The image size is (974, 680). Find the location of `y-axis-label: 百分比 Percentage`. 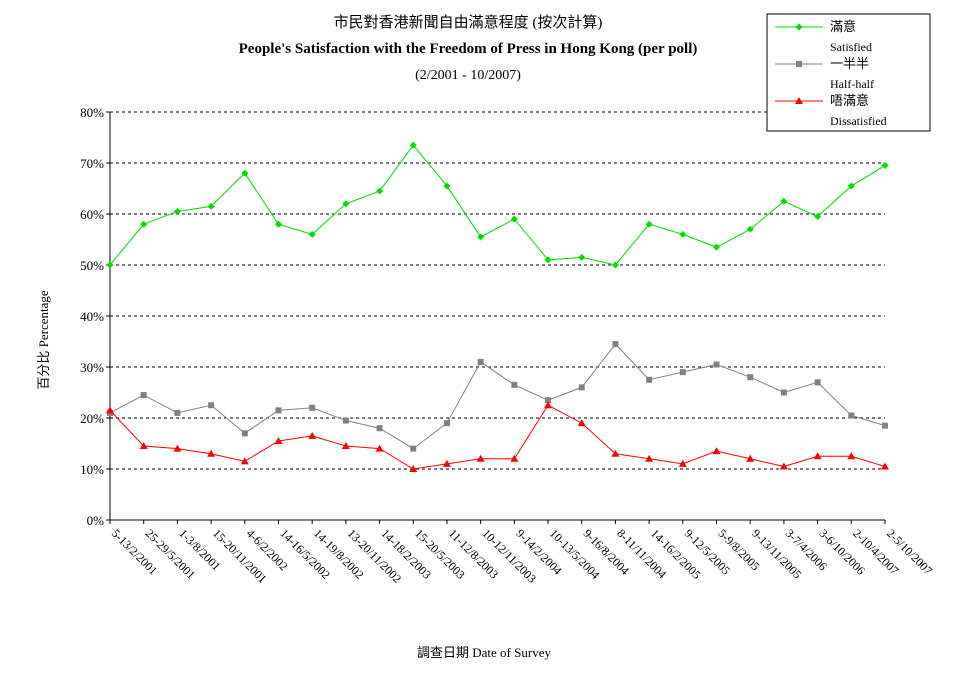

y-axis-label: 百分比 Percentage is located at coordinates (43, 340).